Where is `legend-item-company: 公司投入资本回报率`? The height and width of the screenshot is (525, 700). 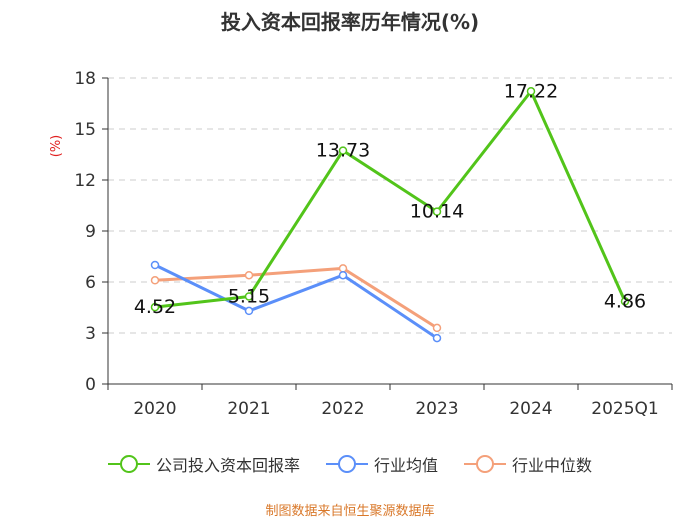 legend-item-company: 公司投入资本回报率 is located at coordinates (203, 464).